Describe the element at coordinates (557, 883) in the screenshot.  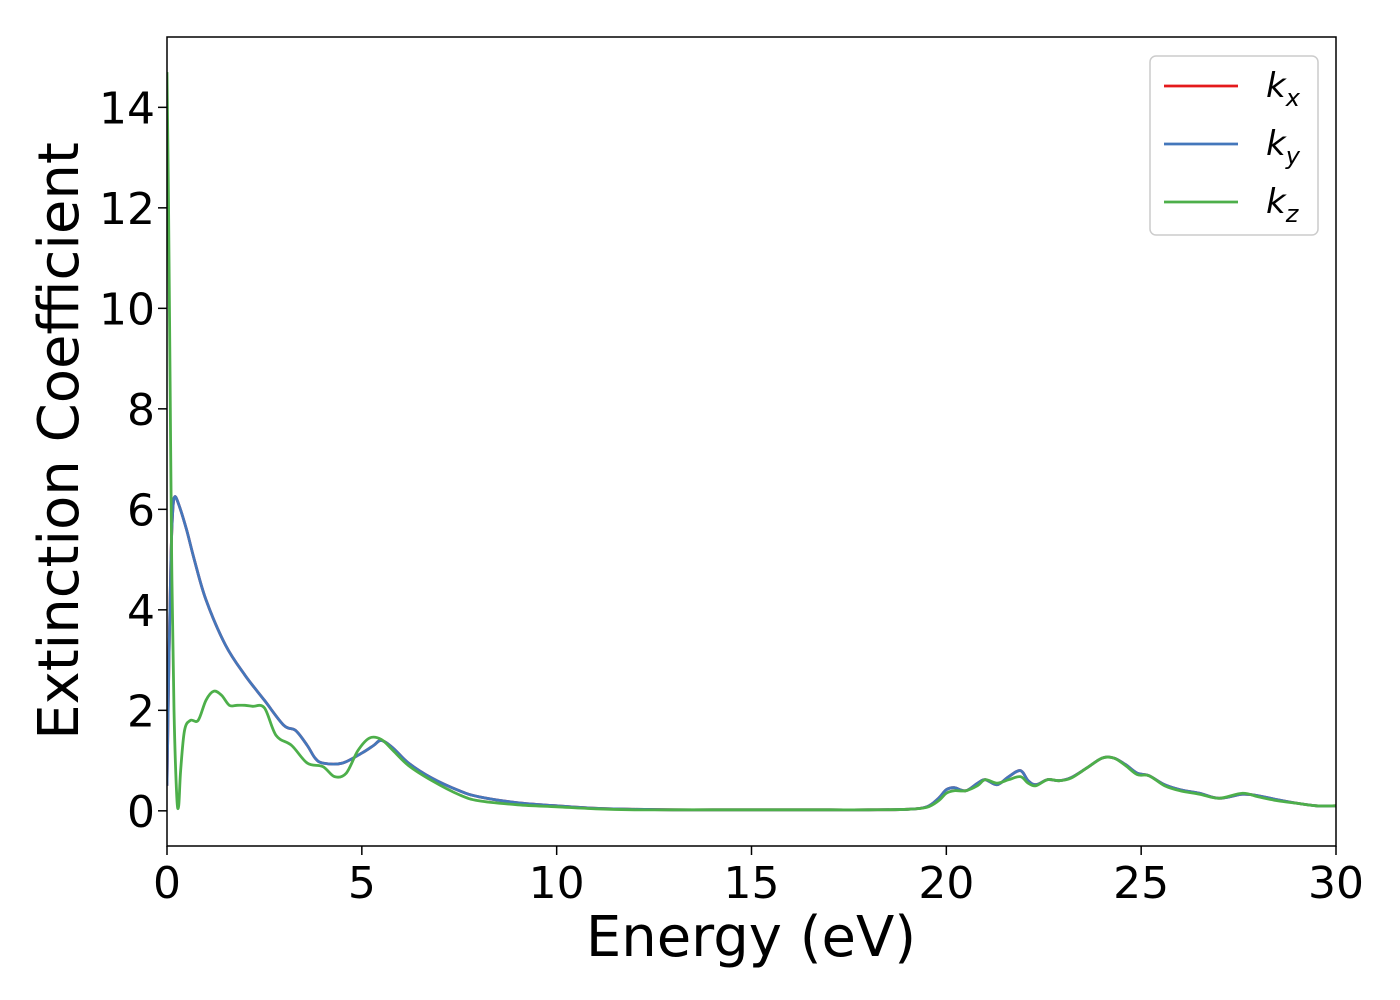
I see `x-tick-label: 10` at that location.